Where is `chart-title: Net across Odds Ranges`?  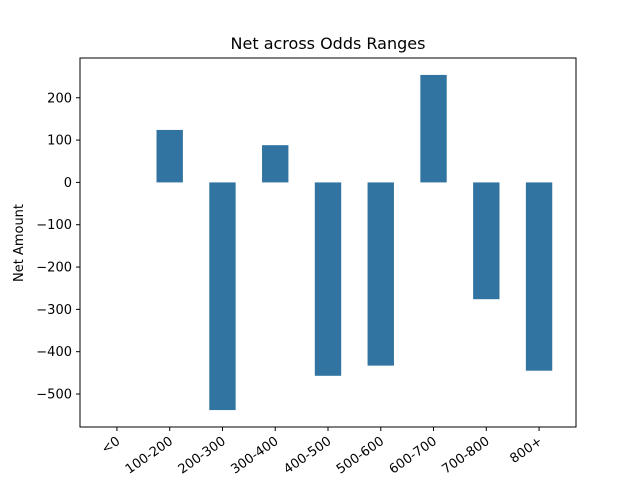
chart-title: Net across Odds Ranges is located at coordinates (328, 43).